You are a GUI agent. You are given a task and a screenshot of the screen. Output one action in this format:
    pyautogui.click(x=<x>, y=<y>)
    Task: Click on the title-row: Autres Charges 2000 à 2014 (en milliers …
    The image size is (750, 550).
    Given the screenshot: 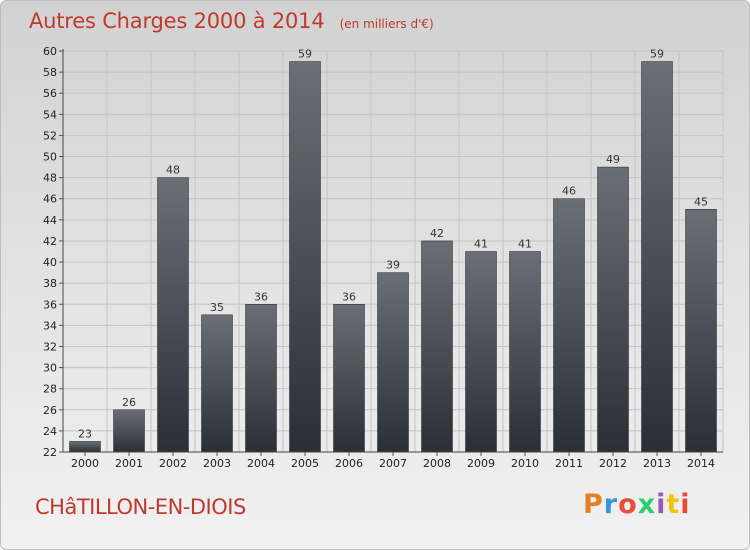 What is the action you would take?
    pyautogui.click(x=231, y=21)
    